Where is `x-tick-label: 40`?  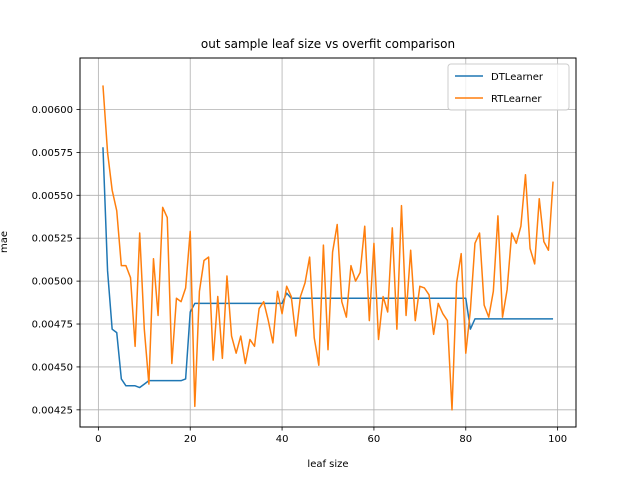 x-tick-label: 40 is located at coordinates (282, 439).